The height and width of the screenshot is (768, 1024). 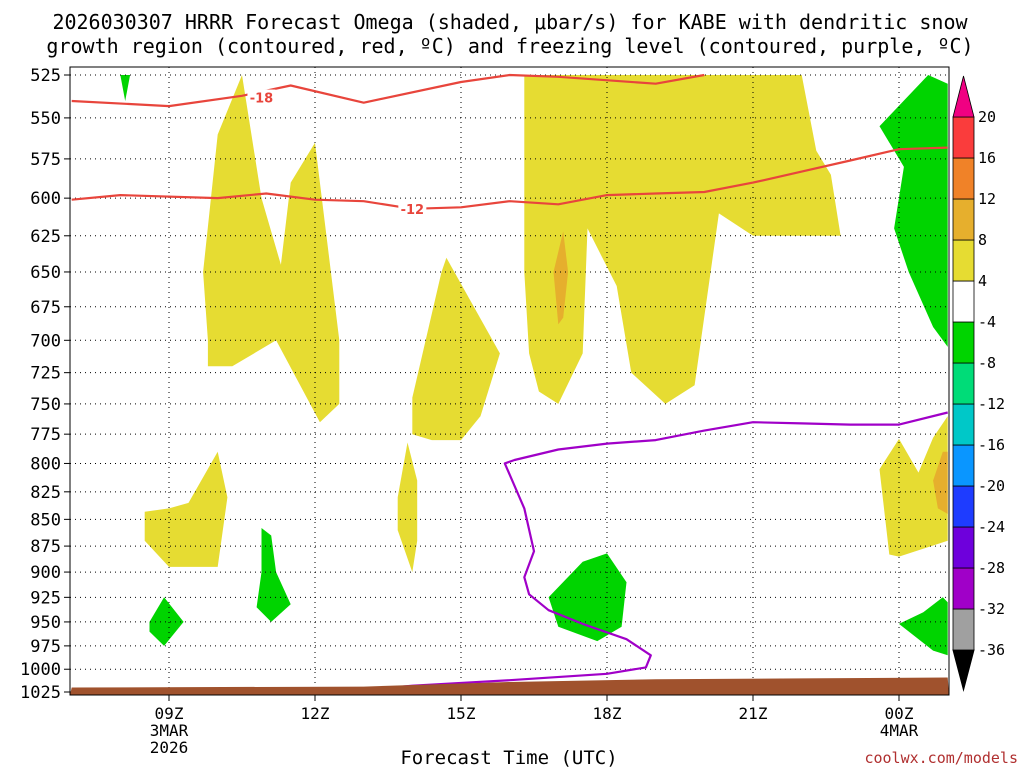 I want to click on contour--12, so click(x=509, y=178).